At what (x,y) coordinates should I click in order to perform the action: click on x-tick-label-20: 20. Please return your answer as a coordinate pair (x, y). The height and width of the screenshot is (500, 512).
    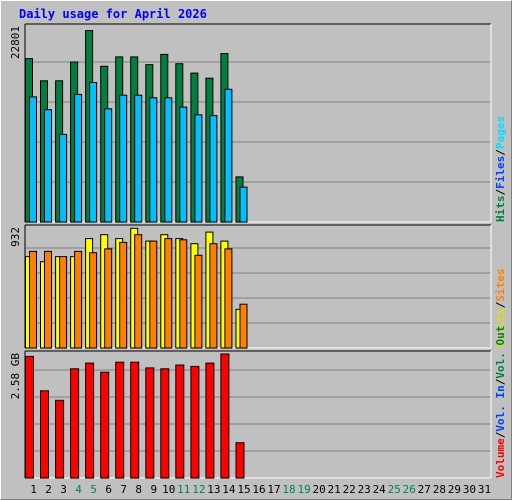
    Looking at the image, I should click on (318, 489).